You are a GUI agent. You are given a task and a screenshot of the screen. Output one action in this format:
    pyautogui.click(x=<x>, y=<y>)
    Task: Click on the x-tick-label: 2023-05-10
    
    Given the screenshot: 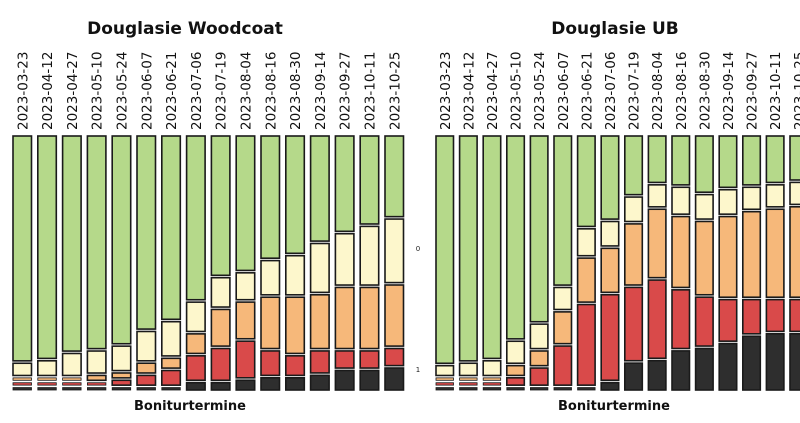 What is the action you would take?
    pyautogui.click(x=98, y=91)
    